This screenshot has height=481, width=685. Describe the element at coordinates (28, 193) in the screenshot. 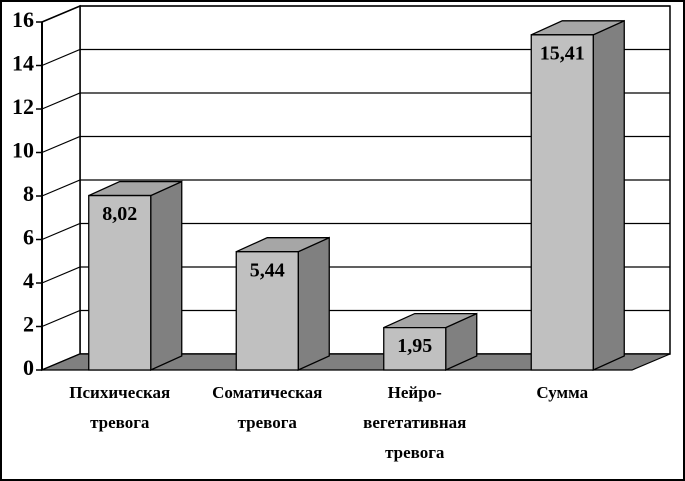

I see `y-tick-label: 8` at that location.